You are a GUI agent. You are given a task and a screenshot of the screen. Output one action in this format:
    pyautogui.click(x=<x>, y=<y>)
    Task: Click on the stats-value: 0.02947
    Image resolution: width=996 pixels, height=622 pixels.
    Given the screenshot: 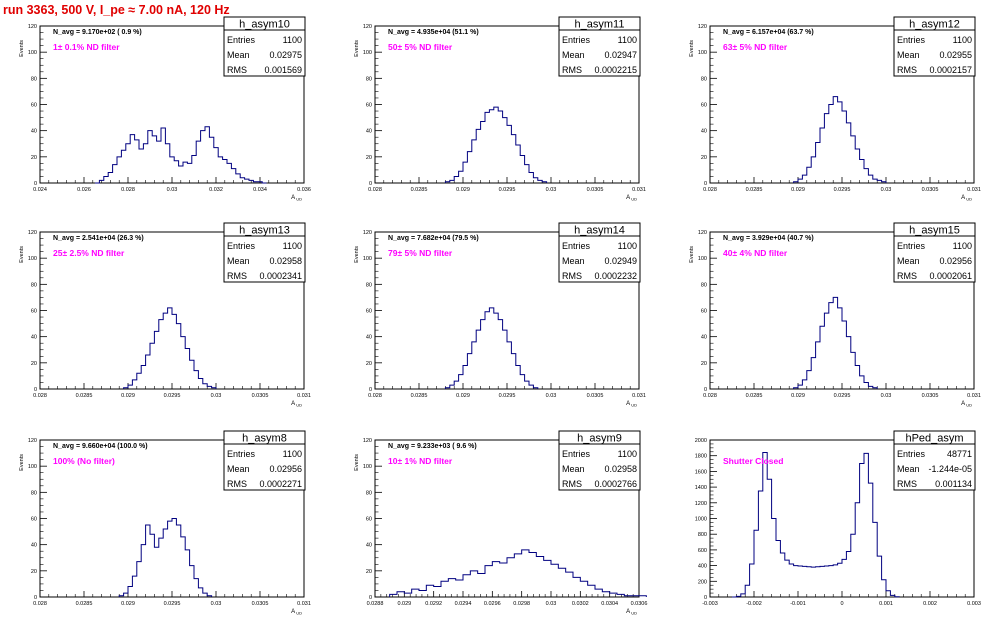 What is the action you would take?
    pyautogui.click(x=620, y=55)
    